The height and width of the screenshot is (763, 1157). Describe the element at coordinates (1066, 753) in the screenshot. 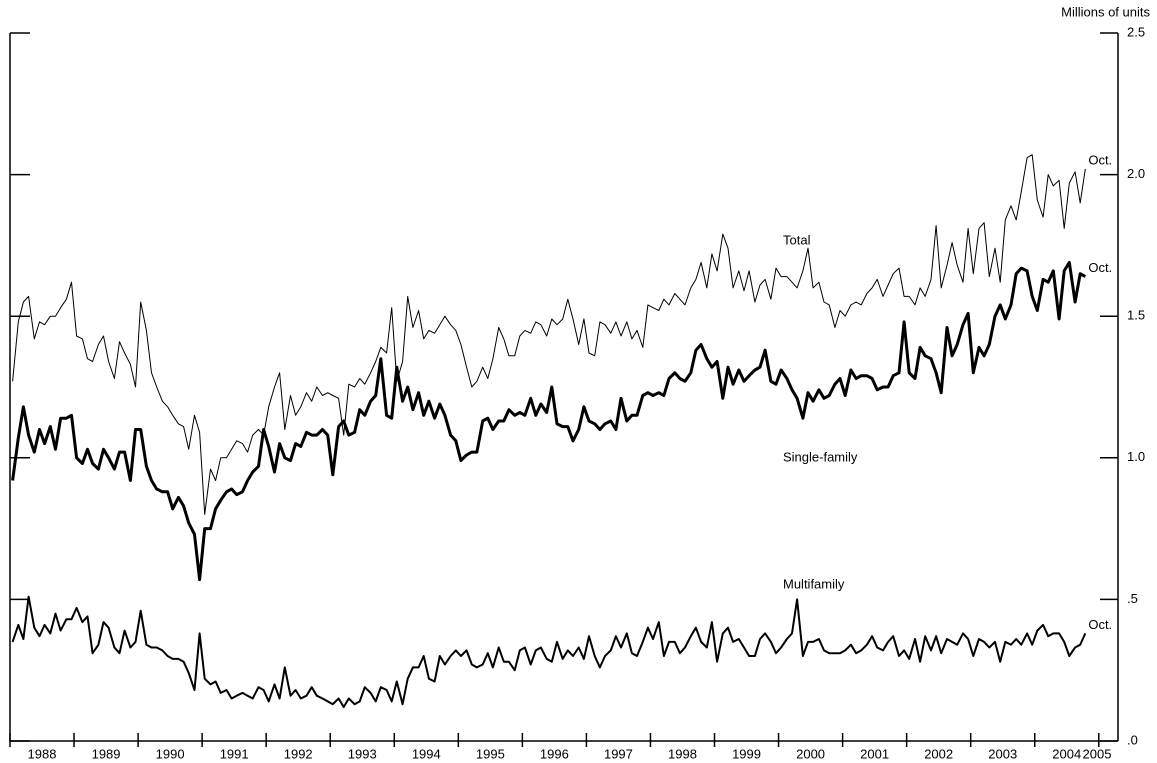

I see `x-tick-label: 2004` at that location.